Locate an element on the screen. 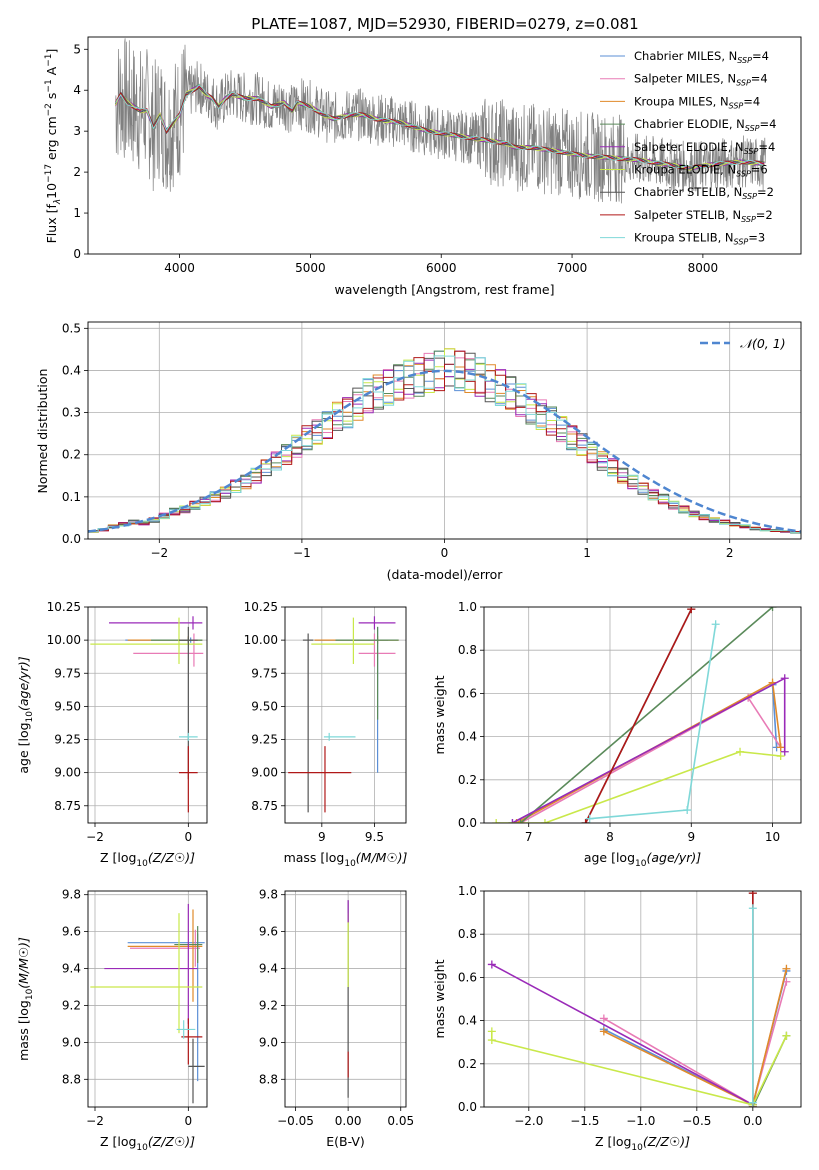 This screenshot has height=1170, width=819. legend-label: Chabrier MILES, N is located at coordinates (685, 56).